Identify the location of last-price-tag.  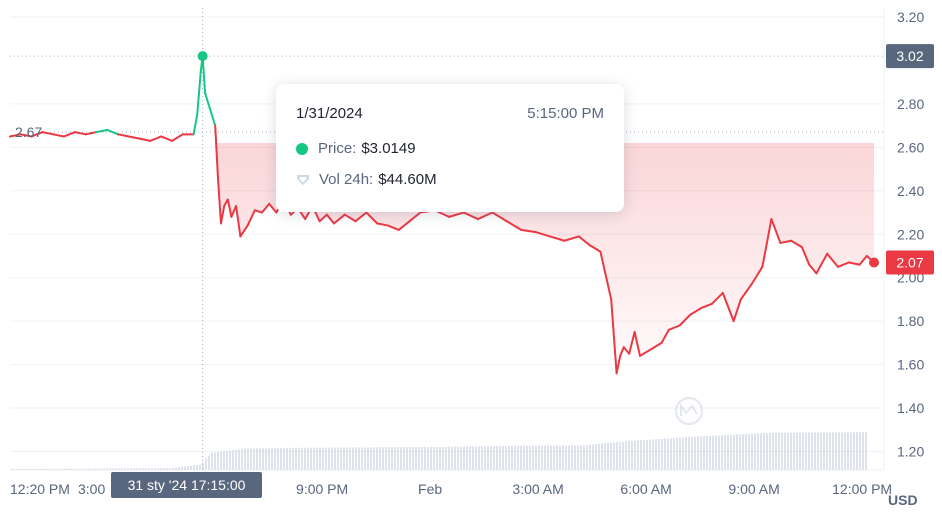
(910, 262).